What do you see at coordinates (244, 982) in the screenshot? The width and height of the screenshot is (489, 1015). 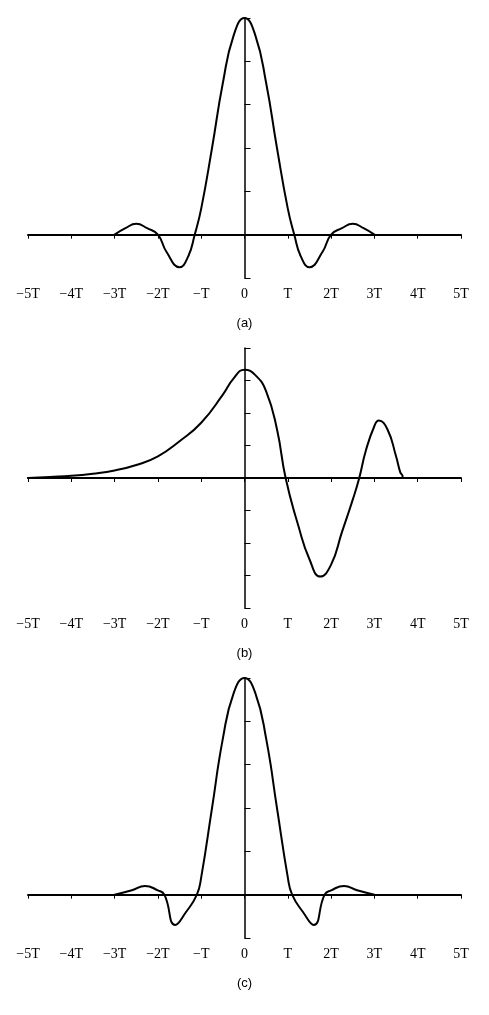 I see `x-axis-title: (c)` at bounding box center [244, 982].